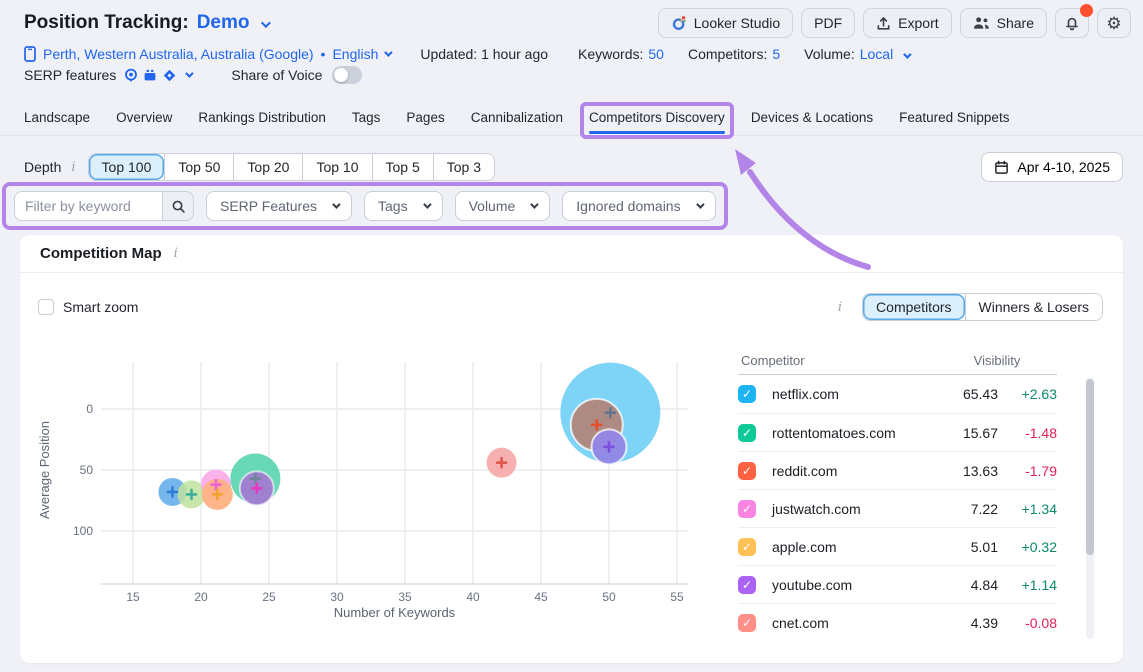  What do you see at coordinates (337, 597) in the screenshot?
I see `svg-text: 30` at bounding box center [337, 597].